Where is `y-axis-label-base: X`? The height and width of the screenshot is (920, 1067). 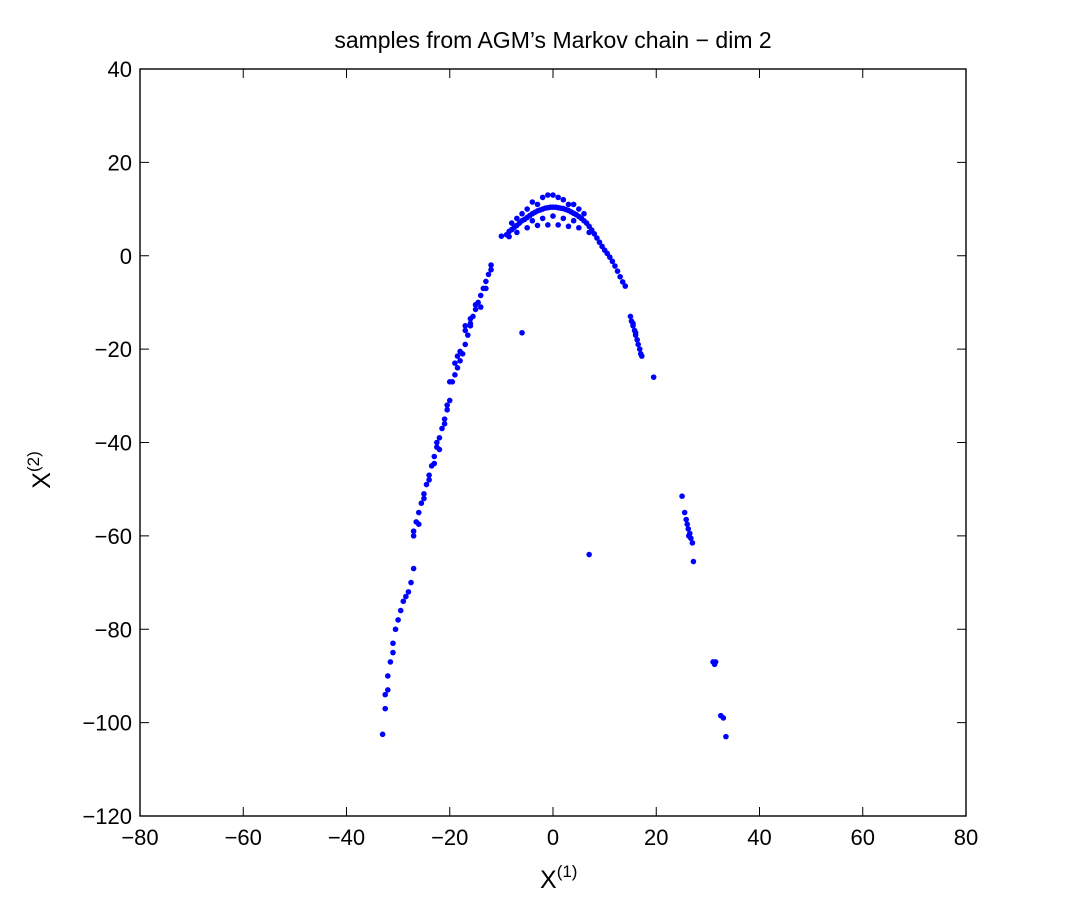 y-axis-label-base: X is located at coordinates (42, 480).